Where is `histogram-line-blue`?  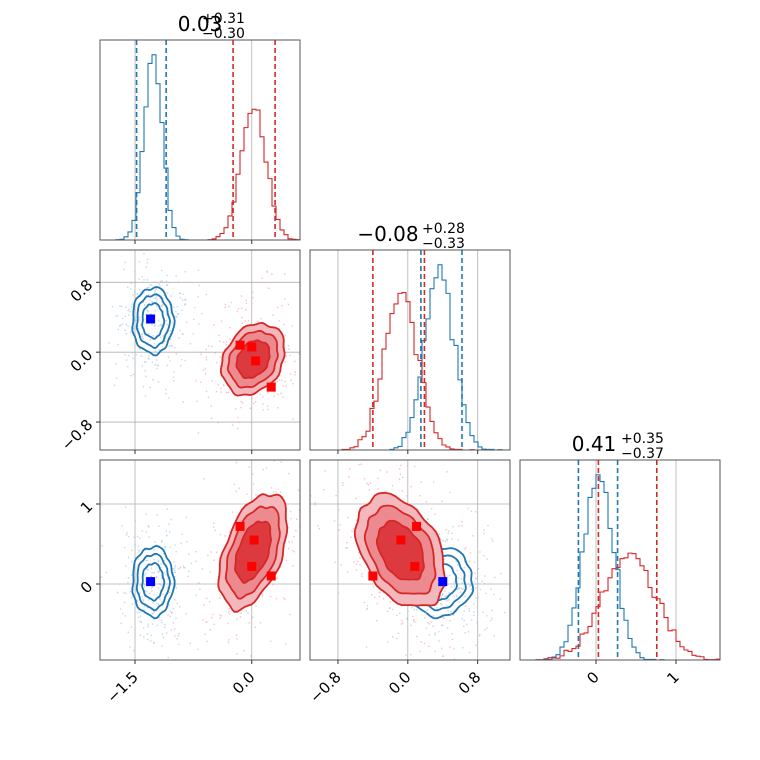
histogram-line-blue is located at coordinates (200, 147).